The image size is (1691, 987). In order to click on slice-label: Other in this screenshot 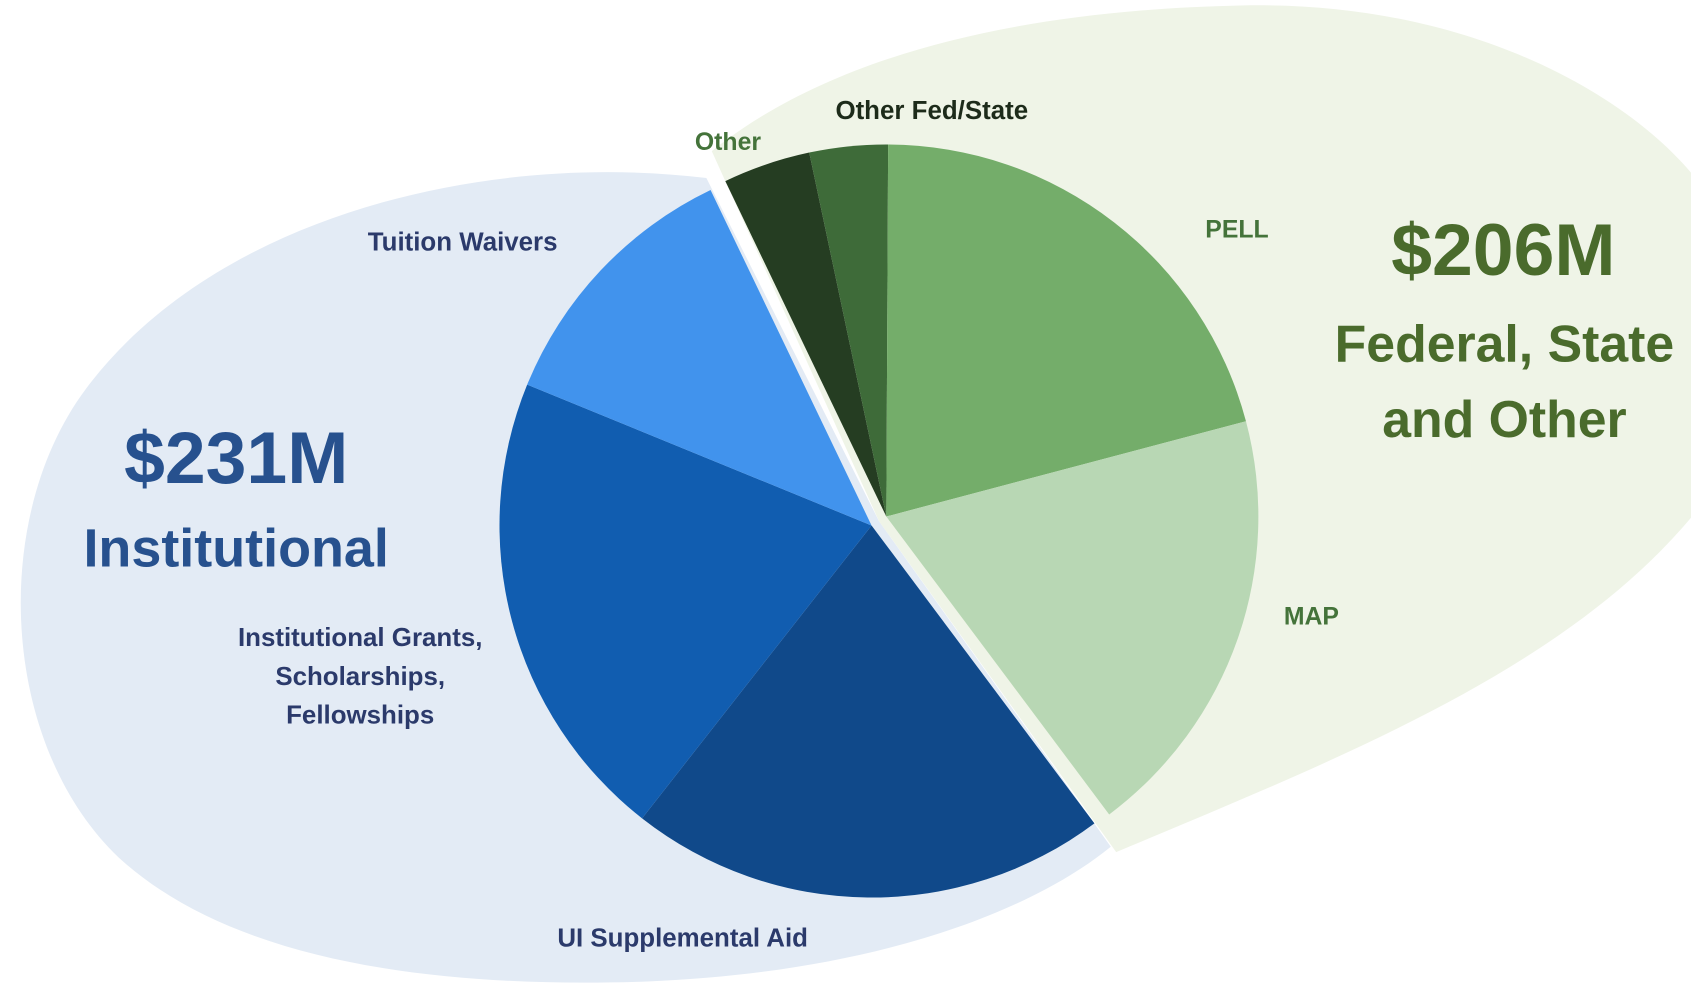, I will do `click(728, 142)`.